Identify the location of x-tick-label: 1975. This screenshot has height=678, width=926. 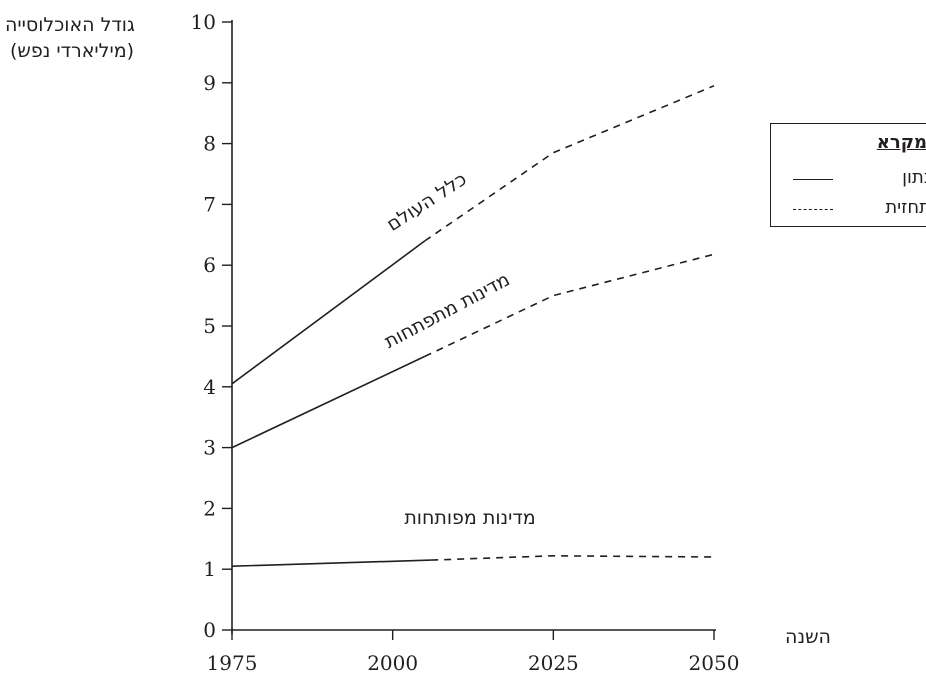
(232, 663).